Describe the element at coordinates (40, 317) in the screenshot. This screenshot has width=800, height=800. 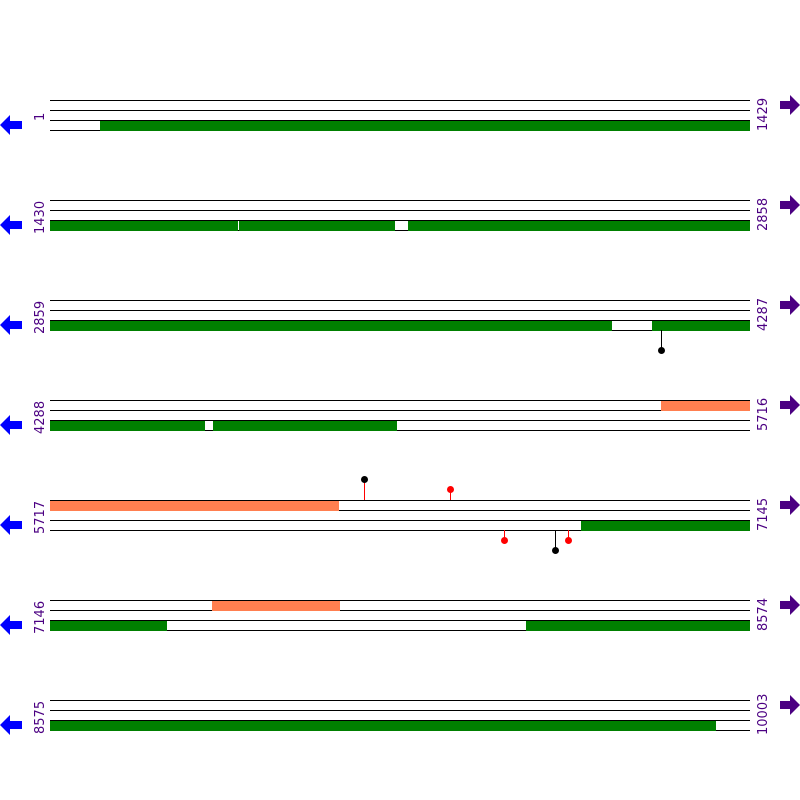
I see `row-start-label: 2859` at that location.